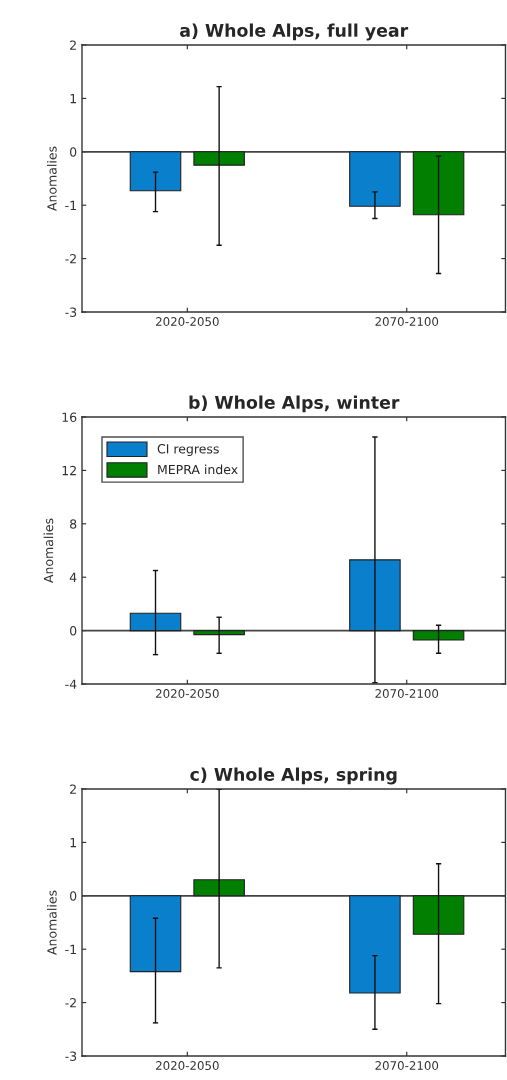  Describe the element at coordinates (71, 684) in the screenshot. I see `y-tick-label: -4` at that location.